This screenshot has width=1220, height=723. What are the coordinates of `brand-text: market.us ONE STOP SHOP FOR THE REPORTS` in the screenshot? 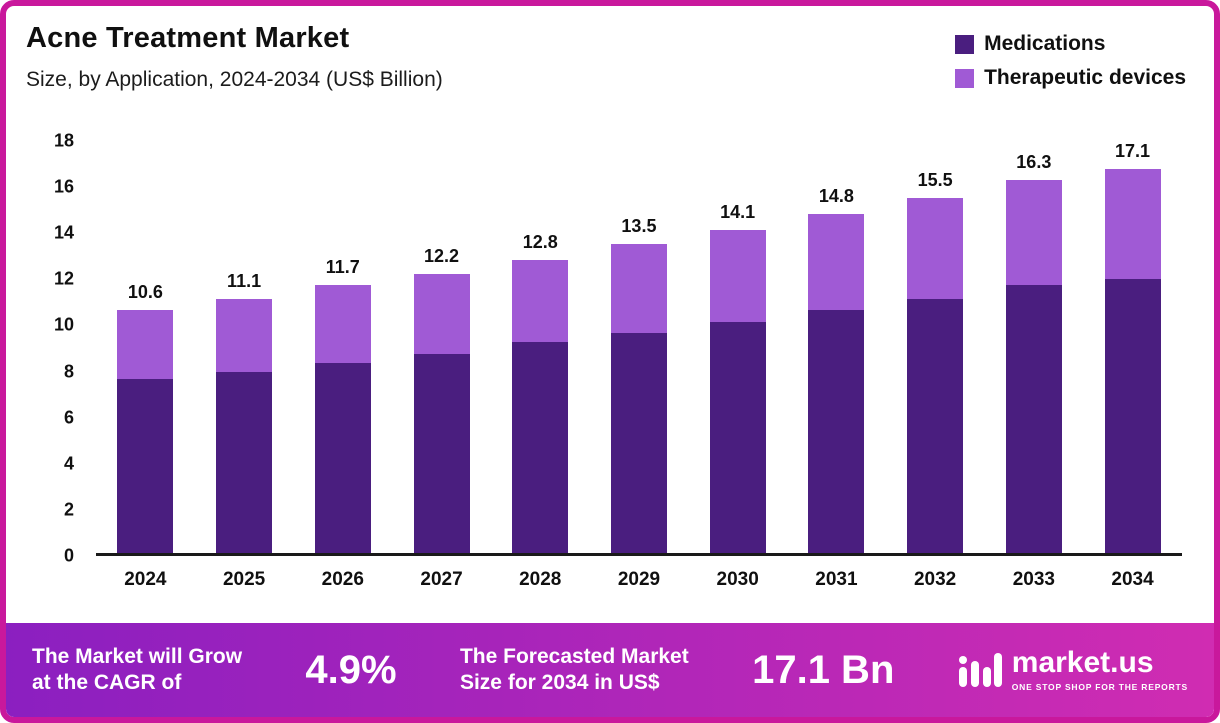 It's located at (1099, 669).